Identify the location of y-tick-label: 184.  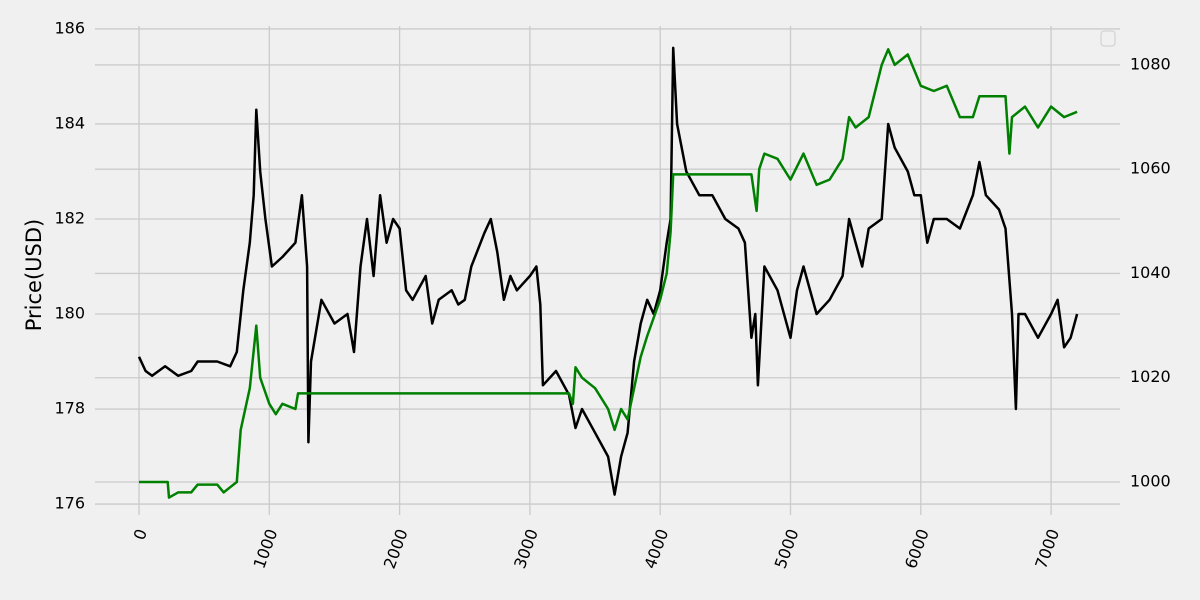
(69, 122).